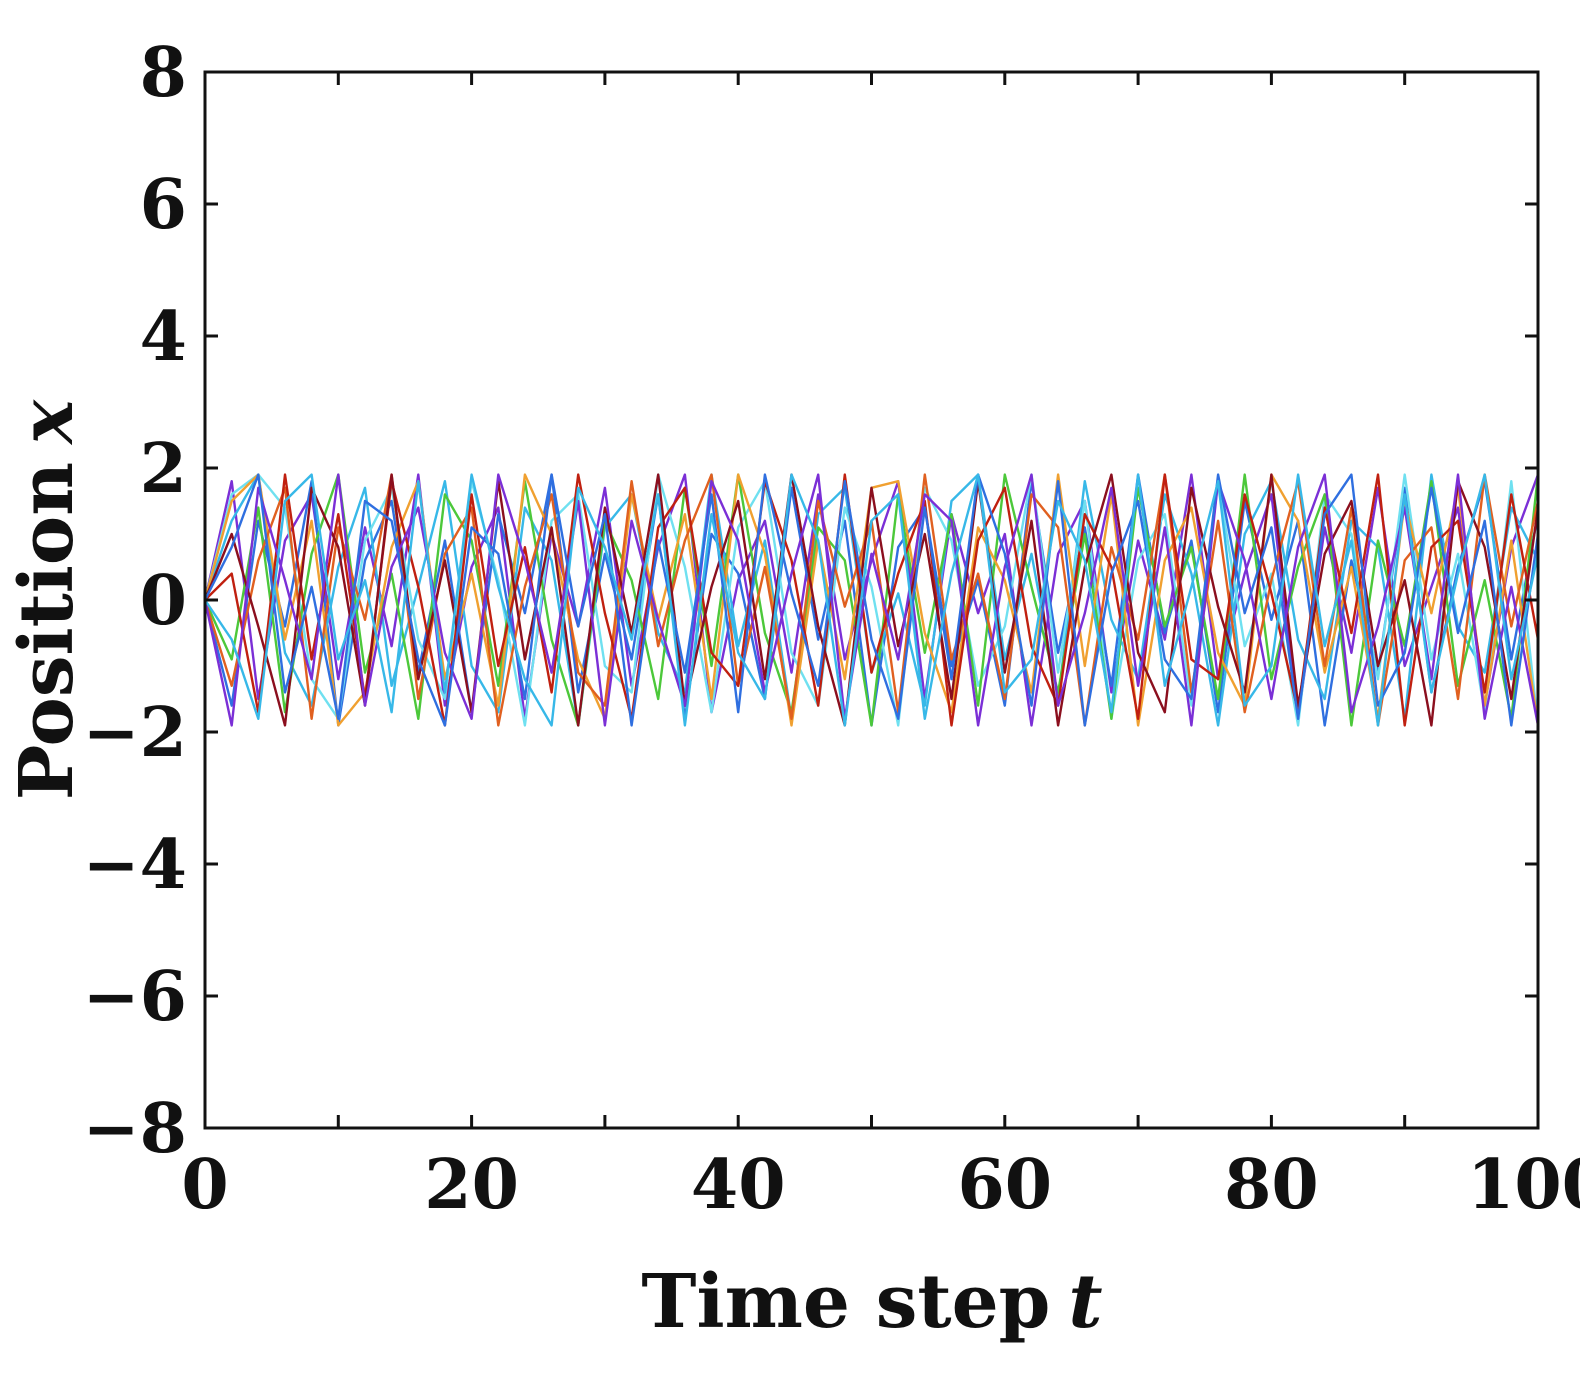  What do you see at coordinates (204, 1185) in the screenshot?
I see `x-tick-label: 0` at bounding box center [204, 1185].